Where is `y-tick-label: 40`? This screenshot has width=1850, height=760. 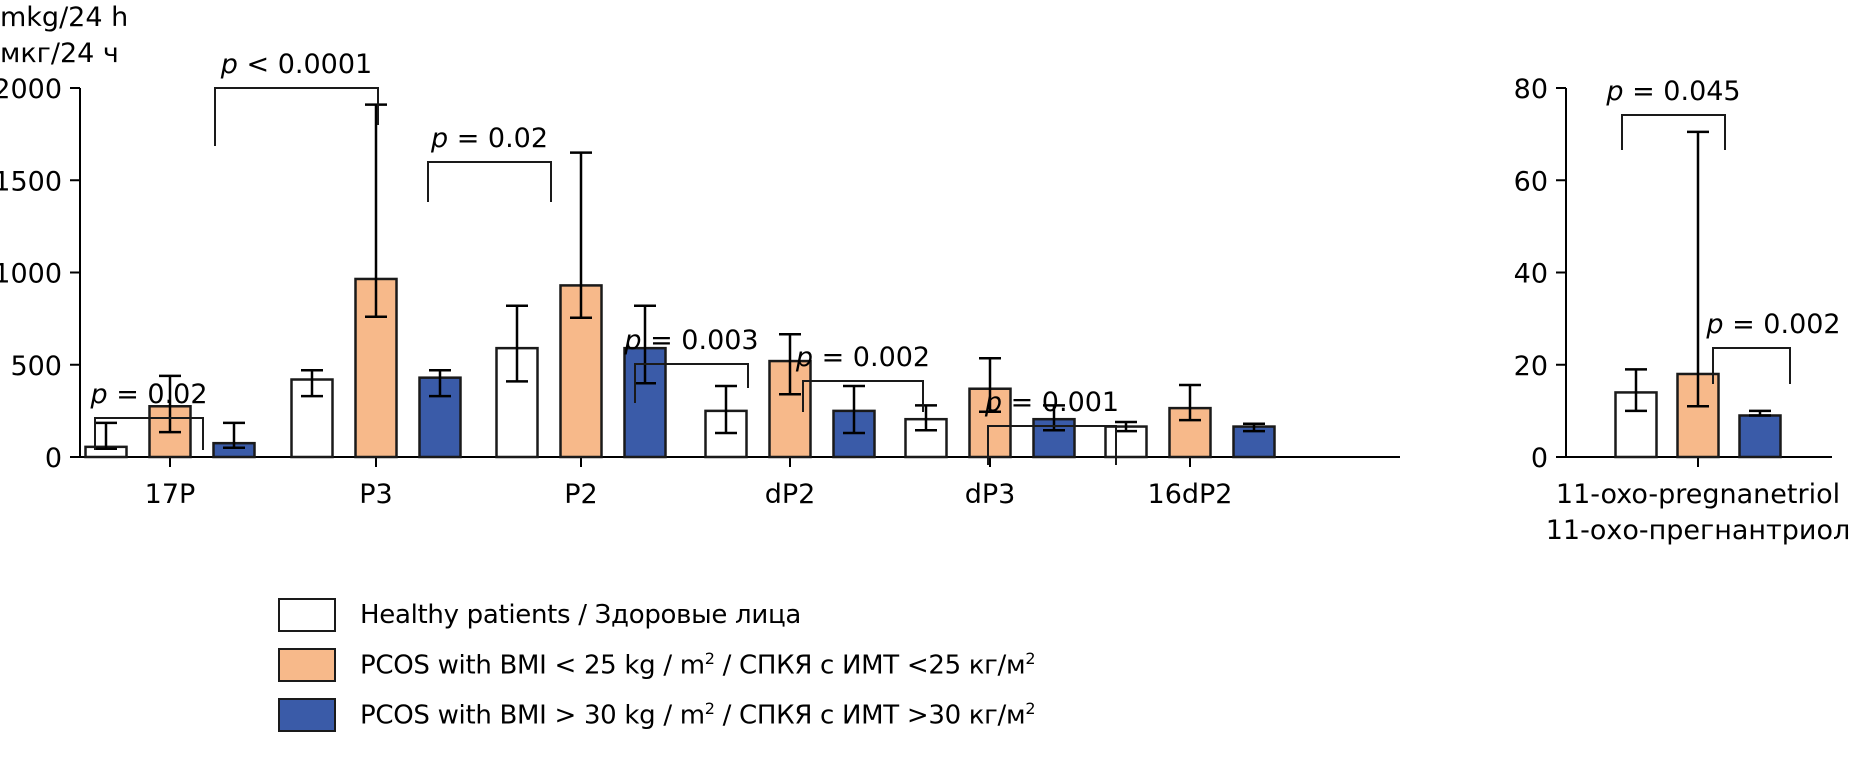 y-tick-label: 40 is located at coordinates (1531, 274).